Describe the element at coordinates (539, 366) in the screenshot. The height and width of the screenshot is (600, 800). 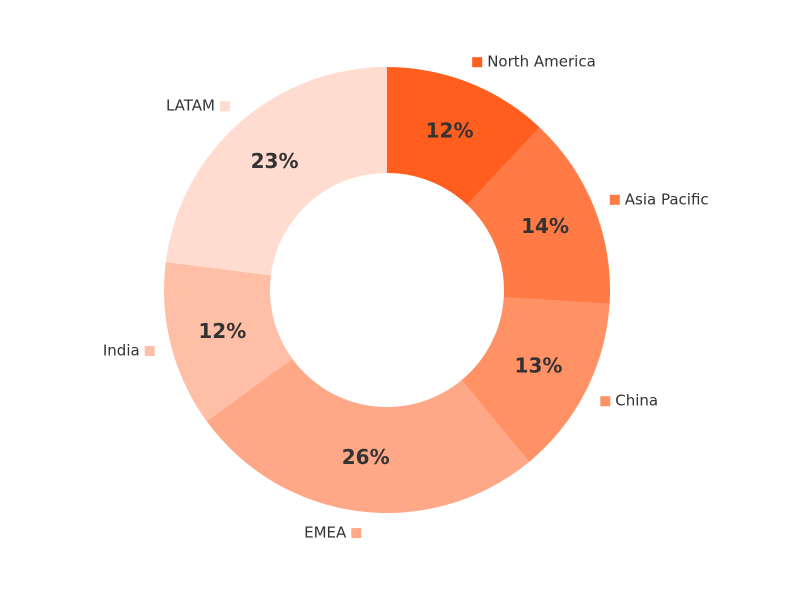
I see `data-label: 13%` at that location.